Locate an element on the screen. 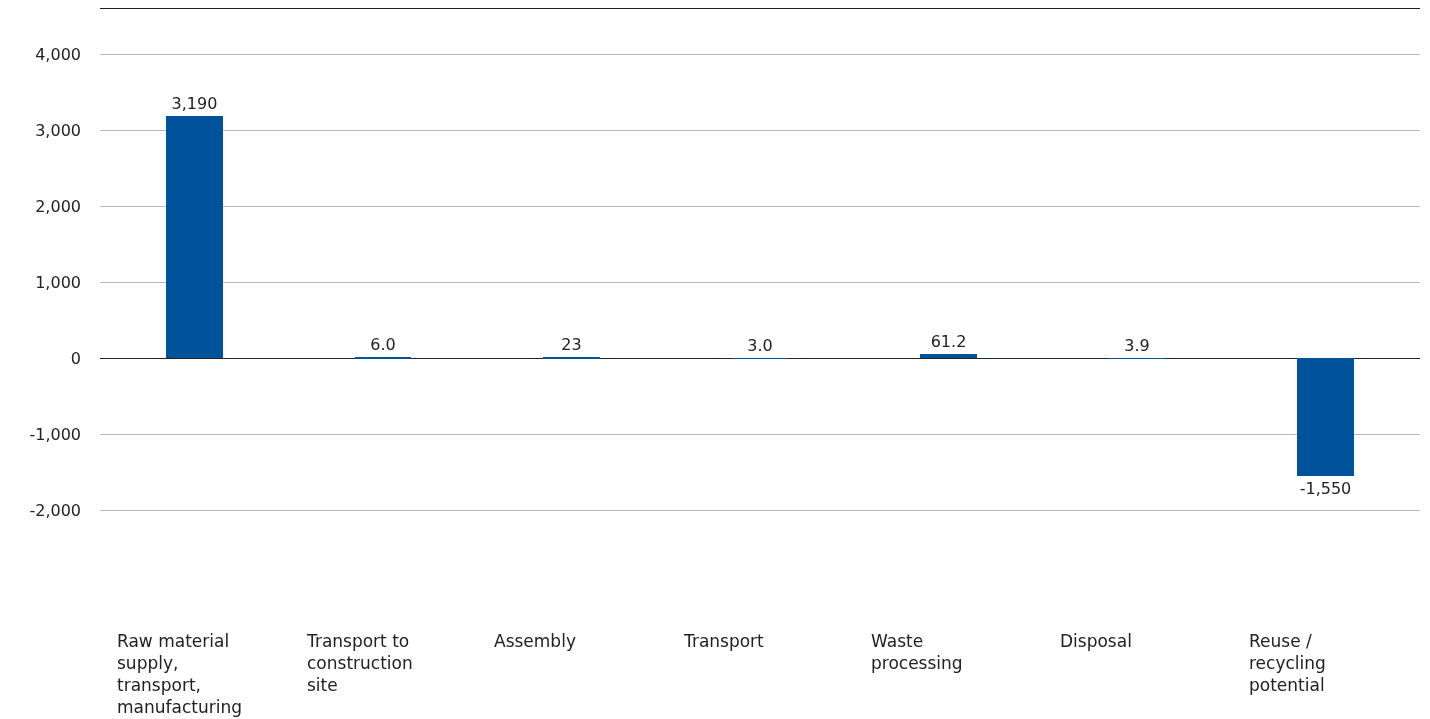 The image size is (1430, 719). y-tick-label: 3,000 is located at coordinates (58, 131).